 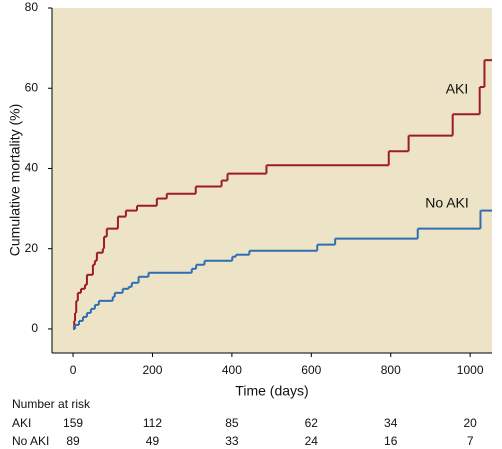 What do you see at coordinates (32, 87) in the screenshot?
I see `y-tick-label: 60` at bounding box center [32, 87].